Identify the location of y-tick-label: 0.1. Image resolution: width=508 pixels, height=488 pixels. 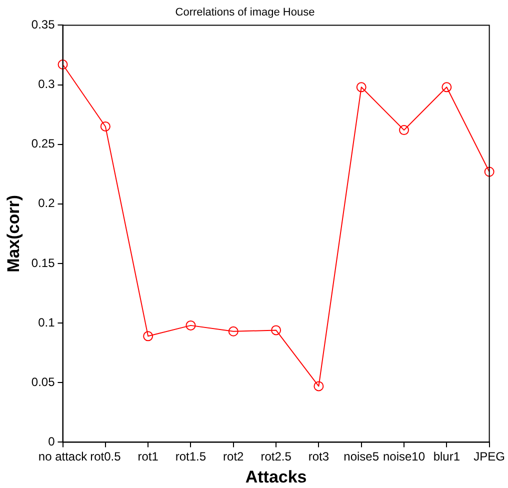
(47, 322).